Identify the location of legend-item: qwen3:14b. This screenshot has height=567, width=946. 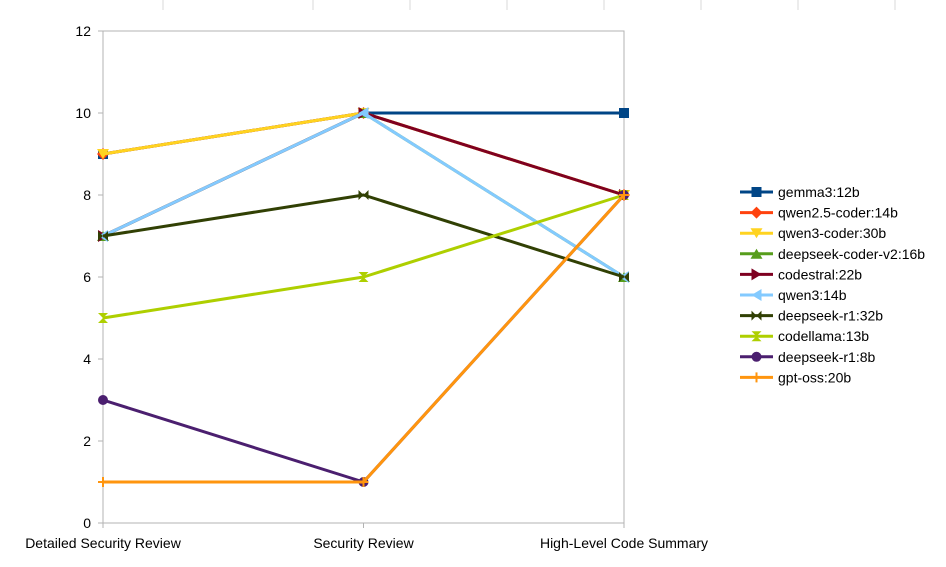
(793, 295).